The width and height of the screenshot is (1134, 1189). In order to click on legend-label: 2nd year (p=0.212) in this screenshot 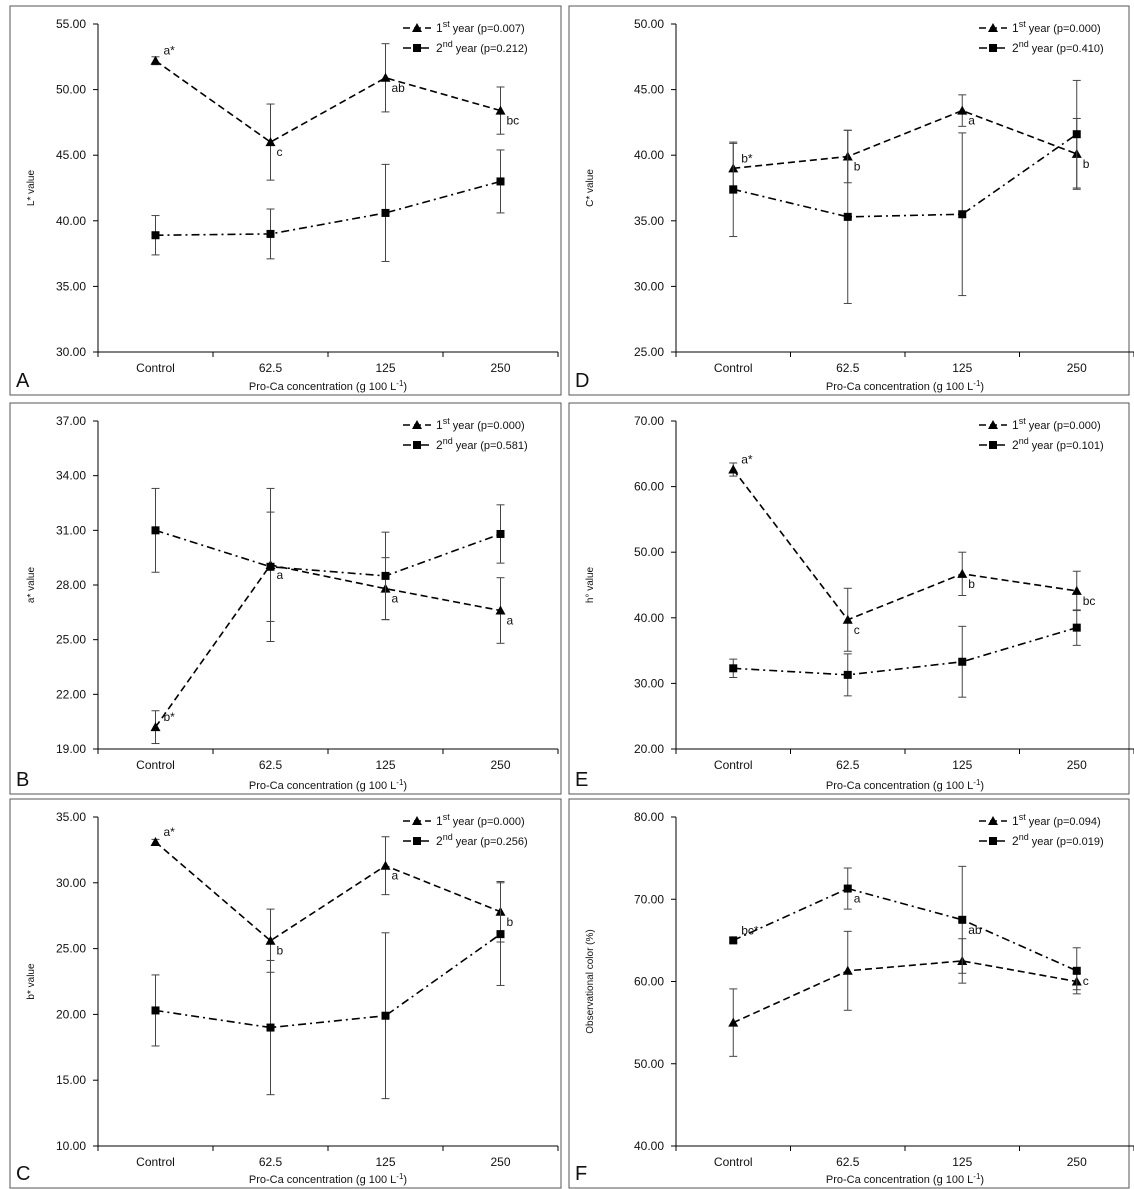, I will do `click(482, 47)`.